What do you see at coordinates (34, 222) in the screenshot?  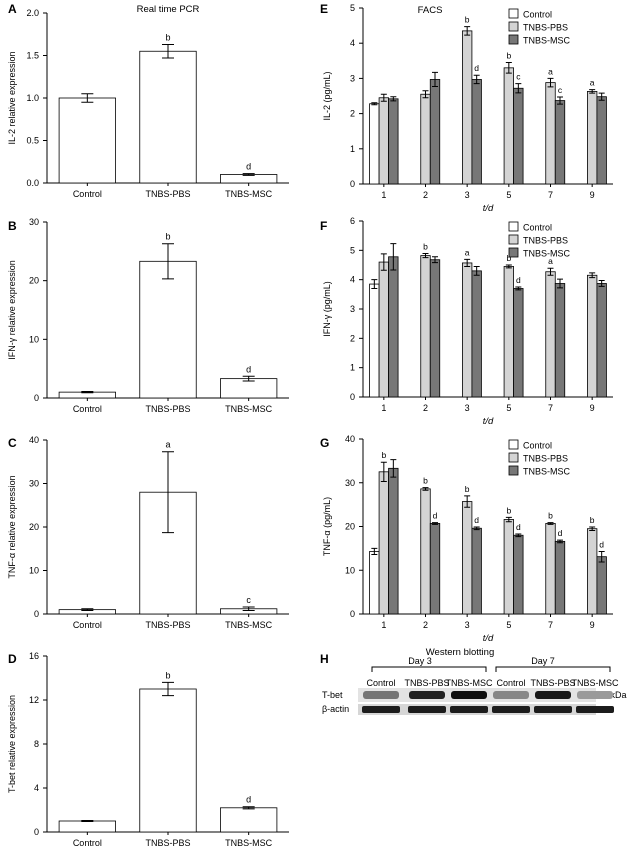 I see `y-tick-label: 30` at bounding box center [34, 222].